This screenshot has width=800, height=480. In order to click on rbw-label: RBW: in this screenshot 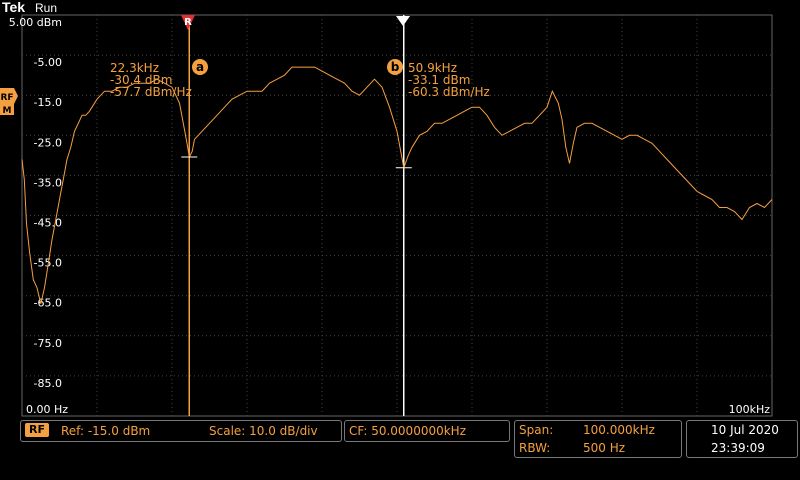, I will do `click(535, 448)`.